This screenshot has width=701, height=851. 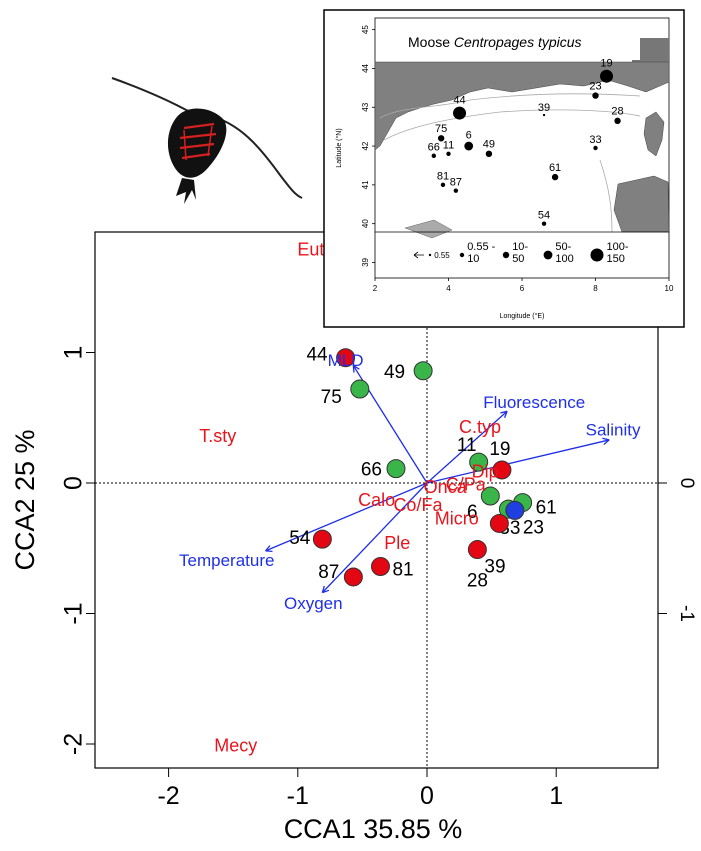 I want to click on y-tick-label: 1, so click(x=74, y=353).